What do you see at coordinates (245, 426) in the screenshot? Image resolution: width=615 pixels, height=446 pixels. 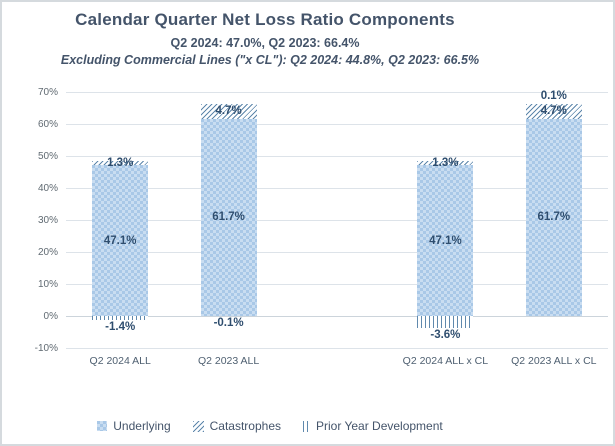 I see `legend-label: Catastrophes` at bounding box center [245, 426].